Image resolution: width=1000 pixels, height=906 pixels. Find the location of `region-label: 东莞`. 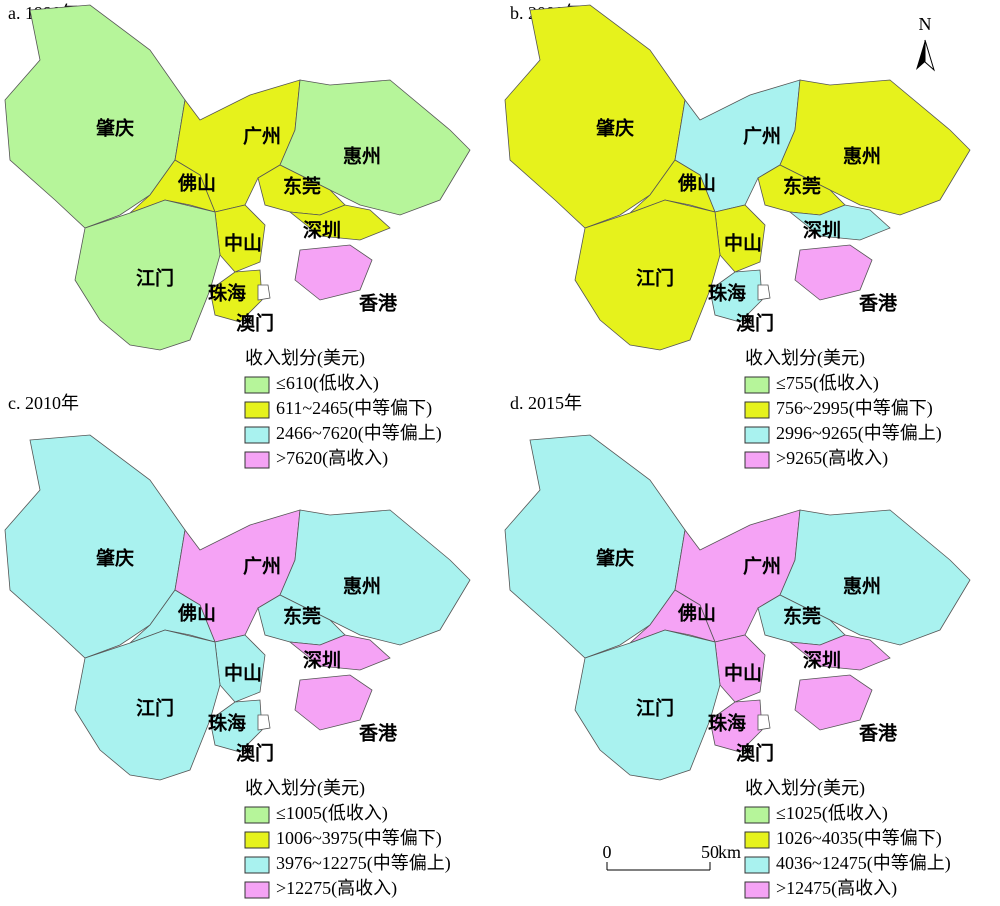

region-label: 东莞 is located at coordinates (302, 615).